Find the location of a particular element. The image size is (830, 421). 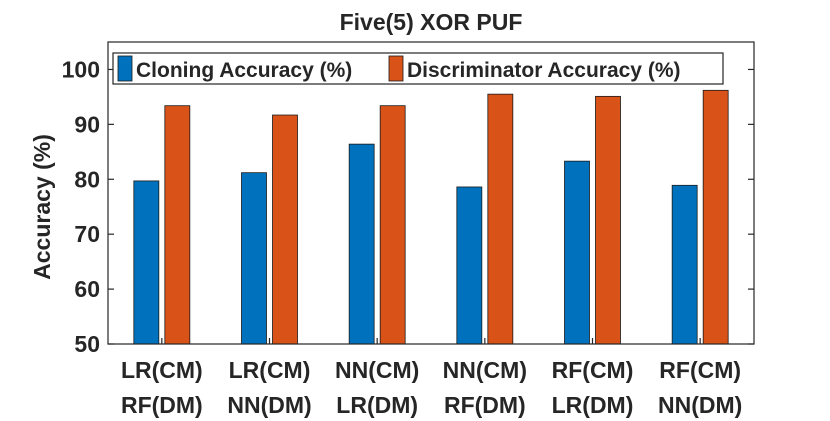

y-tick-label: 60 is located at coordinates (87, 289).